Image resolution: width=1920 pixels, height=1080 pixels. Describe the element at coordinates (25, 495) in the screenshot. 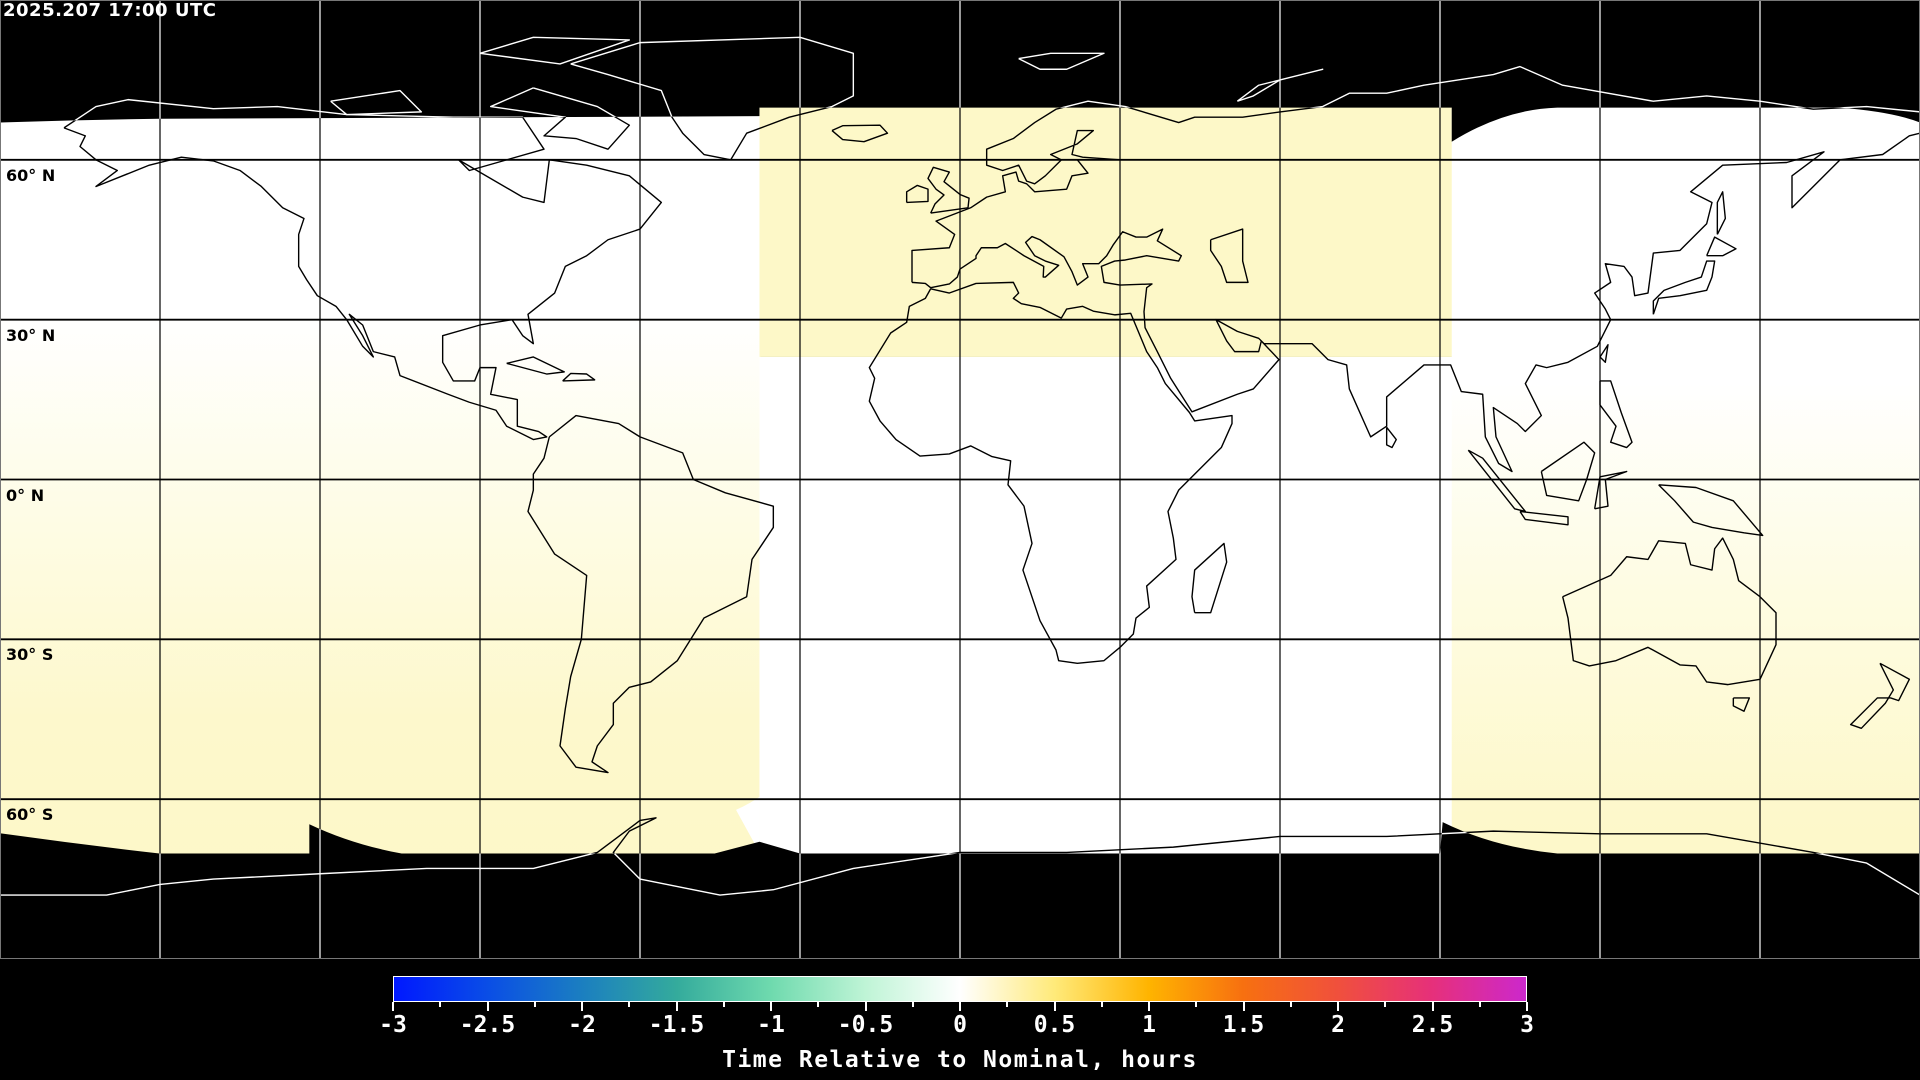

I see `lat-label: 0° N` at that location.